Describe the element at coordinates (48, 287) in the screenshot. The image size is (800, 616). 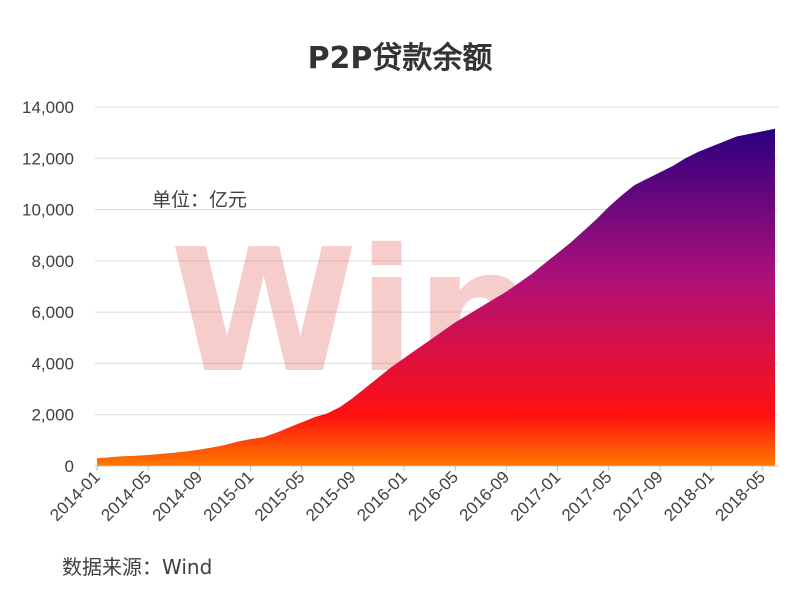
I see `y-axis-ticks: 0 2,000 4,000 6,000 8,000 10,000 12,000 14,000` at that location.